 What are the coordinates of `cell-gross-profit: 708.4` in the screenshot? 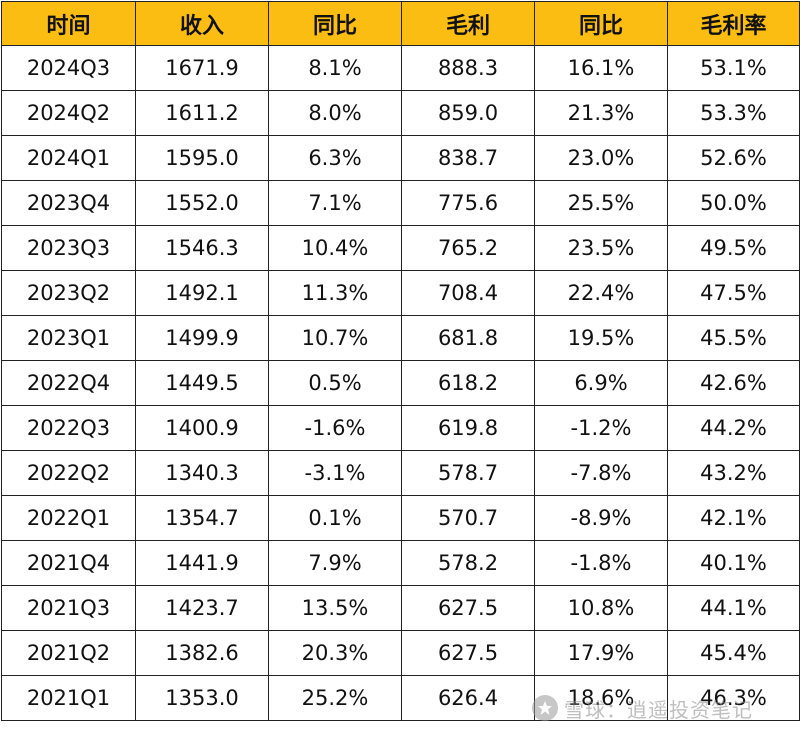 It's located at (468, 293).